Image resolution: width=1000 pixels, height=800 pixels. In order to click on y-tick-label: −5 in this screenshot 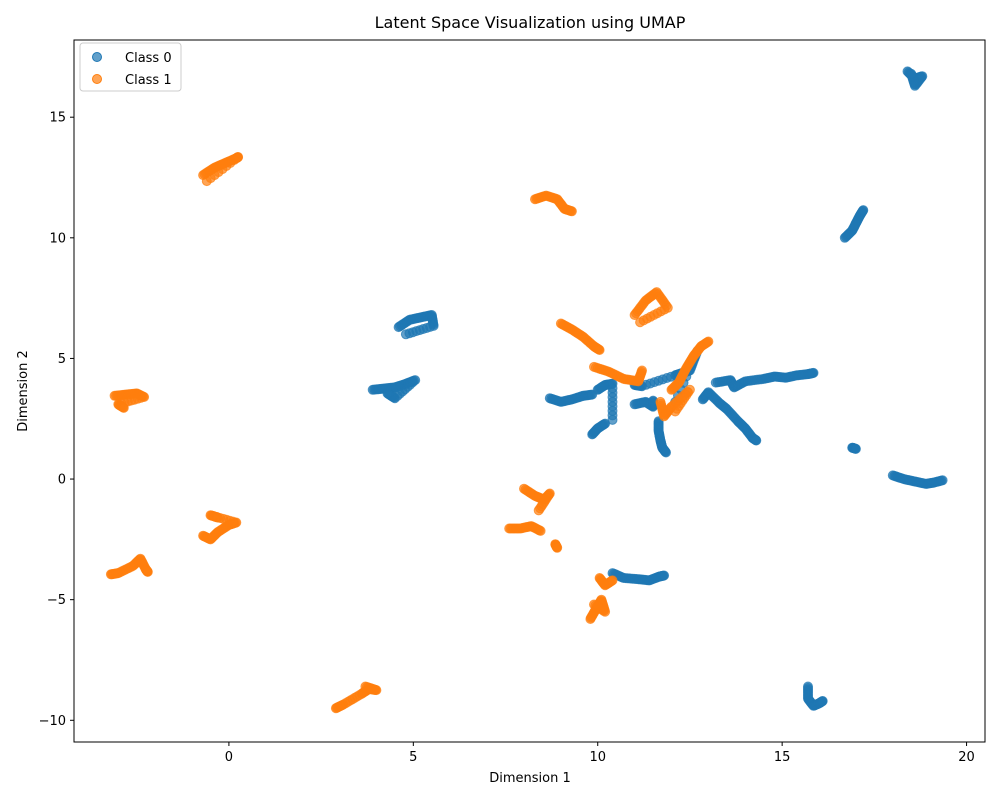, I will do `click(56, 600)`.